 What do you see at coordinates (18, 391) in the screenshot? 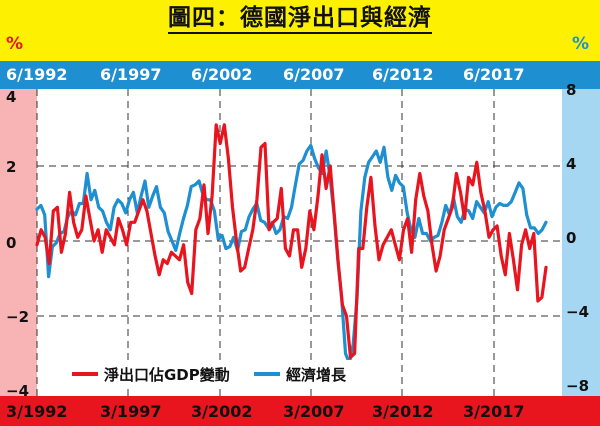
I see `left-y-tick: −4` at bounding box center [18, 391].